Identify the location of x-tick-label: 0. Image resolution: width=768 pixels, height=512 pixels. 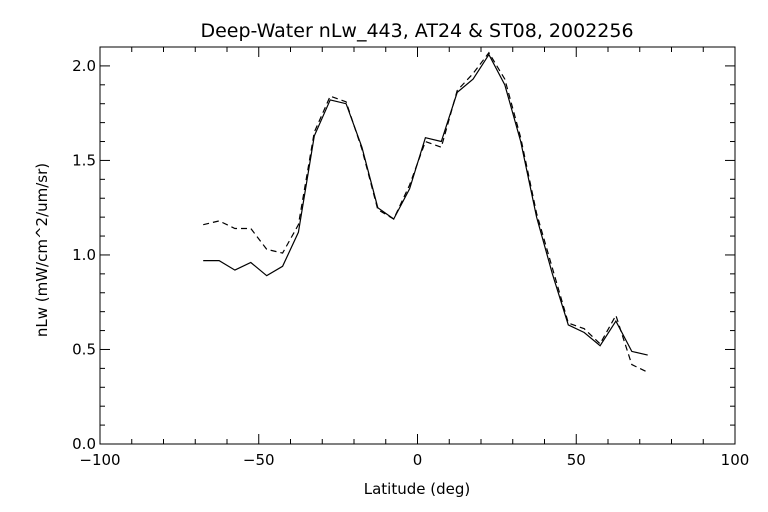
(418, 460).